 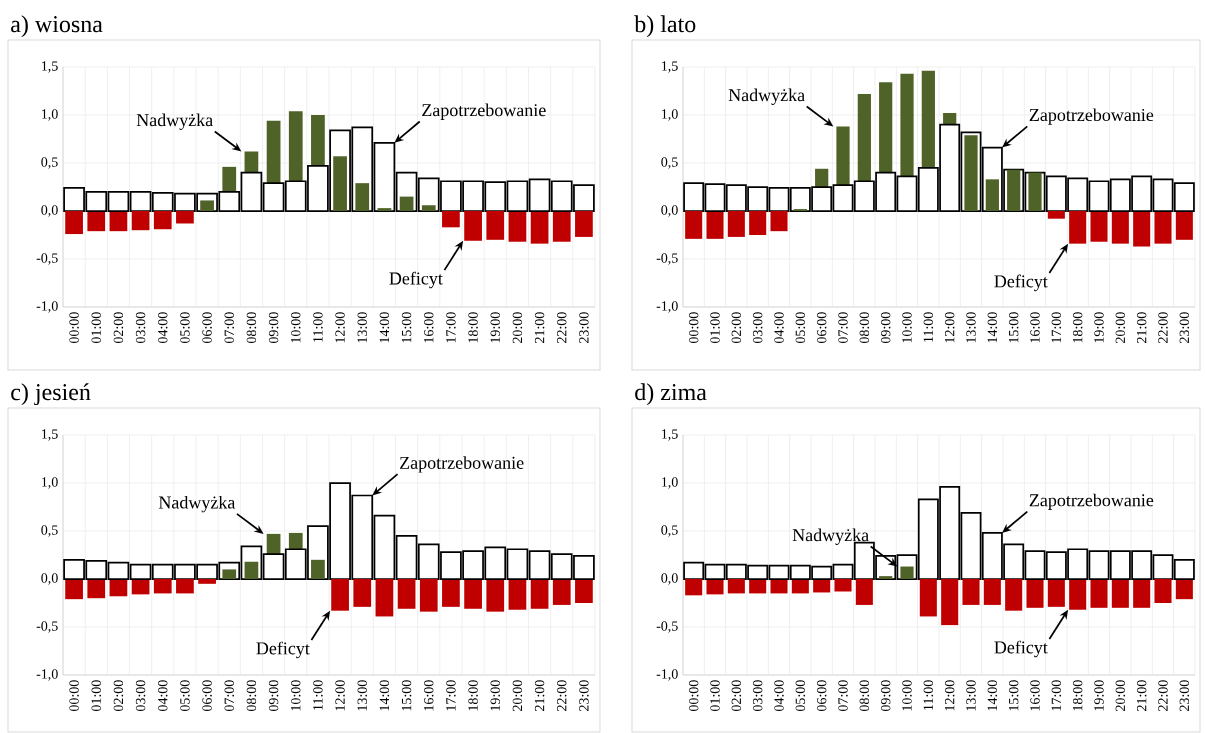 I want to click on x-tick-label: 00:00, so click(x=74, y=328).